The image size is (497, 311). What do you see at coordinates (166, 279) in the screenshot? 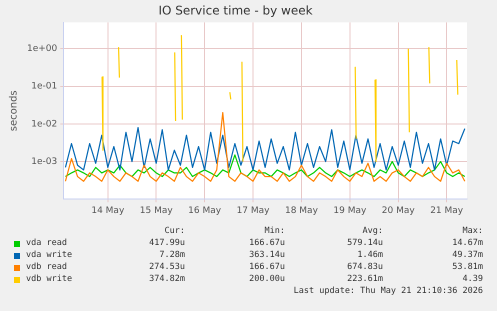
I see `text: 374.82m` at bounding box center [166, 279].